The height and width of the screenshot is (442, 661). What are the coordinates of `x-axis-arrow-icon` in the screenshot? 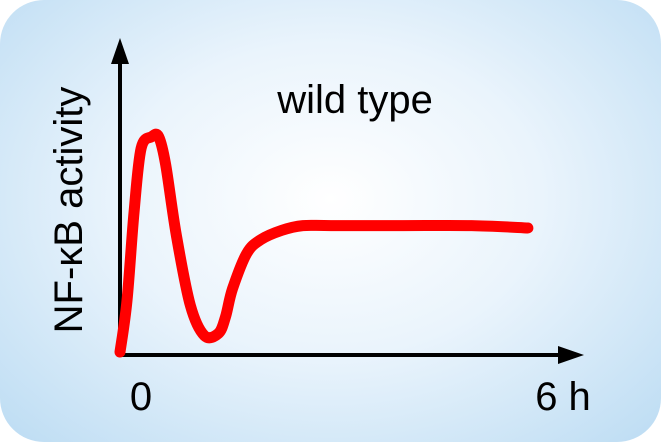 It's located at (571, 355).